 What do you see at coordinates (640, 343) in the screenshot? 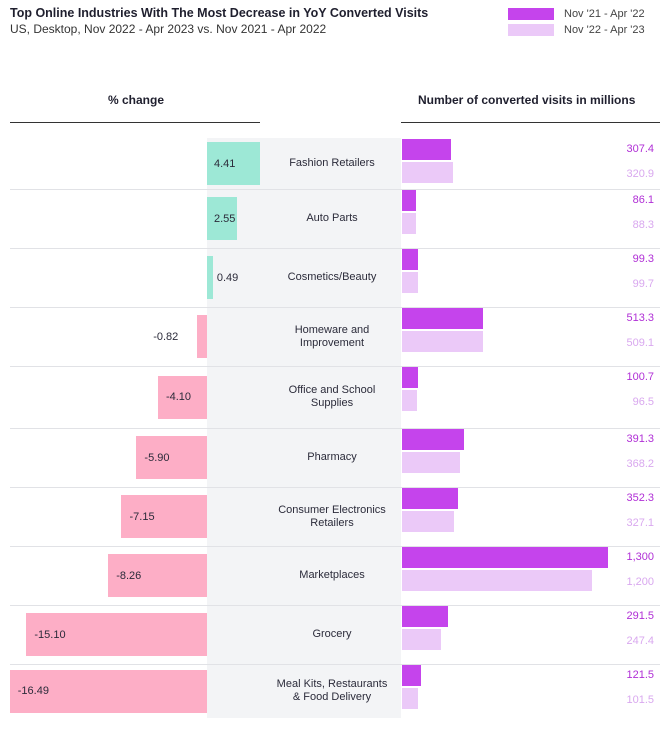
I see `visits-label-current: 509.1` at bounding box center [640, 343].